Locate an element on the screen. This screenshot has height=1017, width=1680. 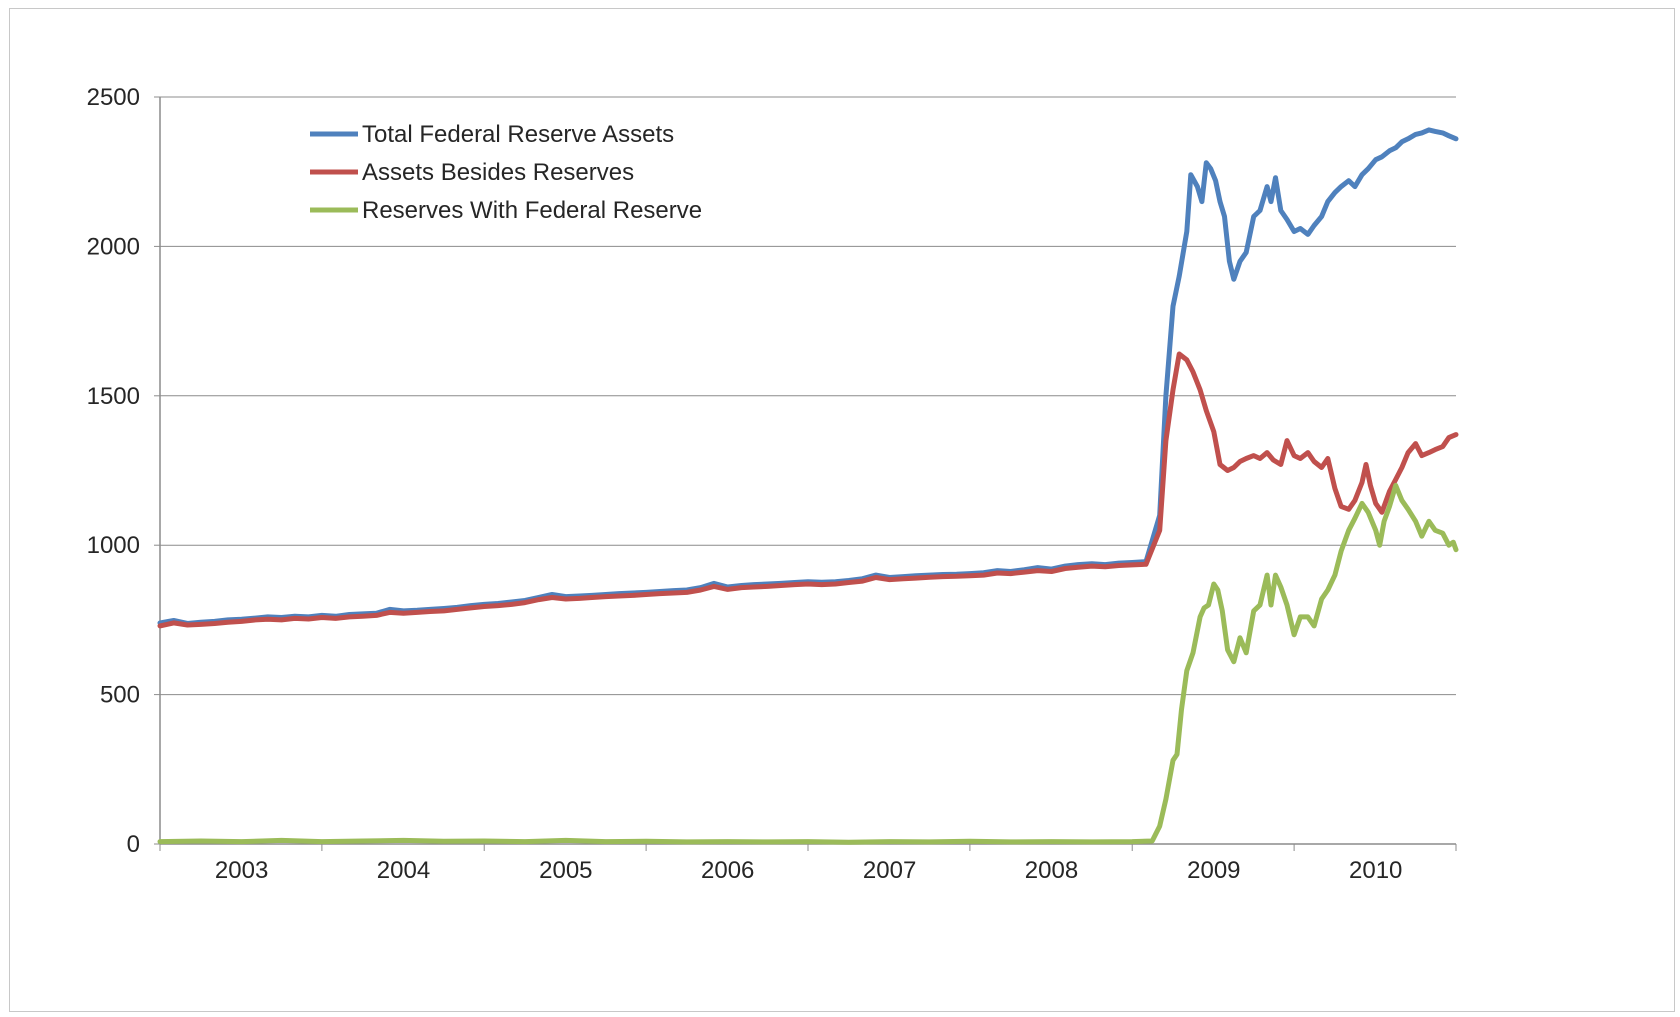
legend-label-3: Reserves With Federal Reserve is located at coordinates (532, 210).